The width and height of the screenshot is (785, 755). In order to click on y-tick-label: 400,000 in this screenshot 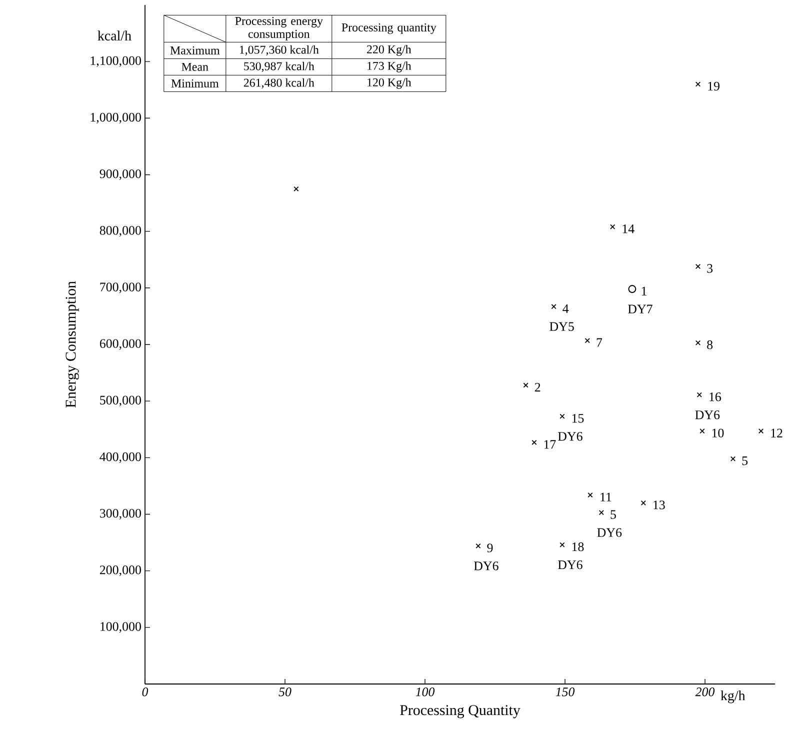, I will do `click(120, 457)`.